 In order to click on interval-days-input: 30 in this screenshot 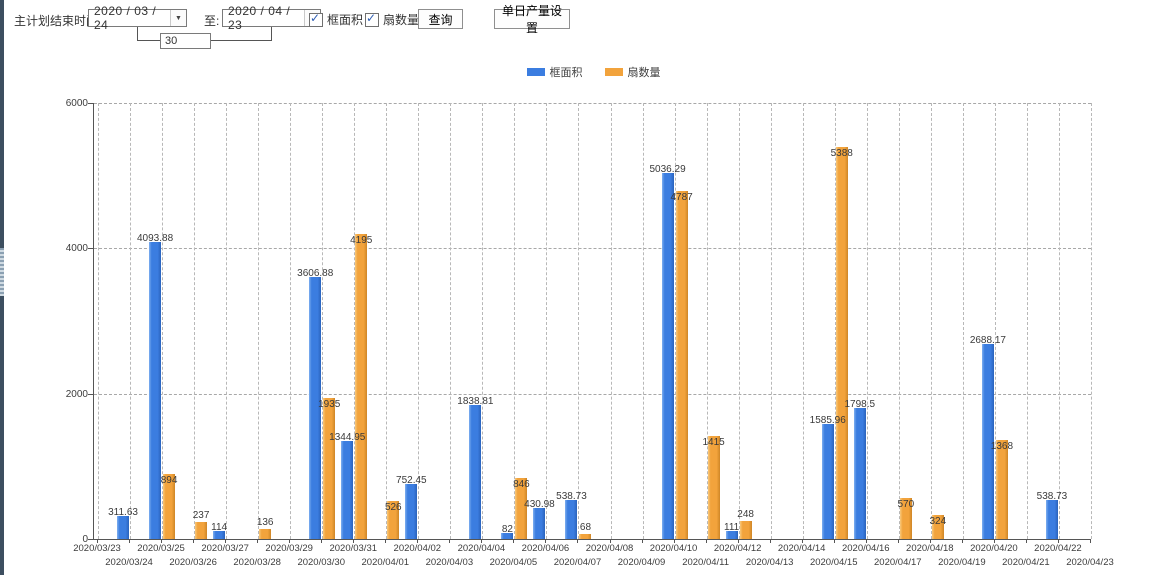, I will do `click(185, 41)`.